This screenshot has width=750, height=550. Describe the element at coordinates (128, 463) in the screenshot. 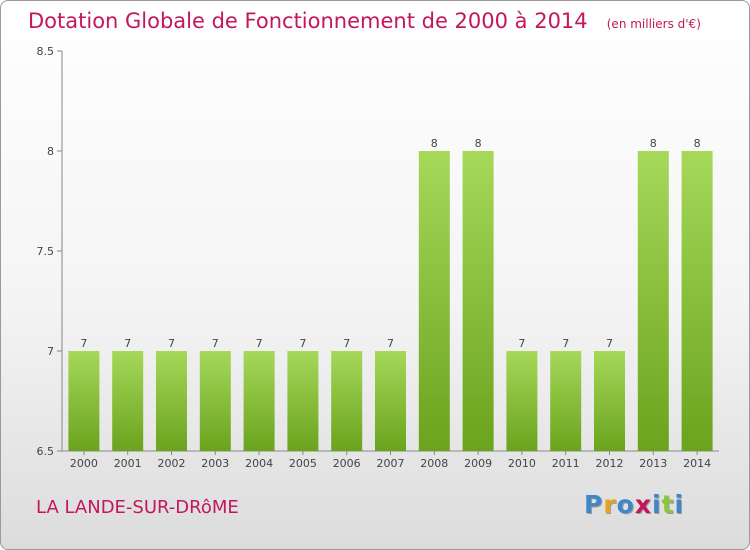

I see `x-tick-label: 2001` at that location.